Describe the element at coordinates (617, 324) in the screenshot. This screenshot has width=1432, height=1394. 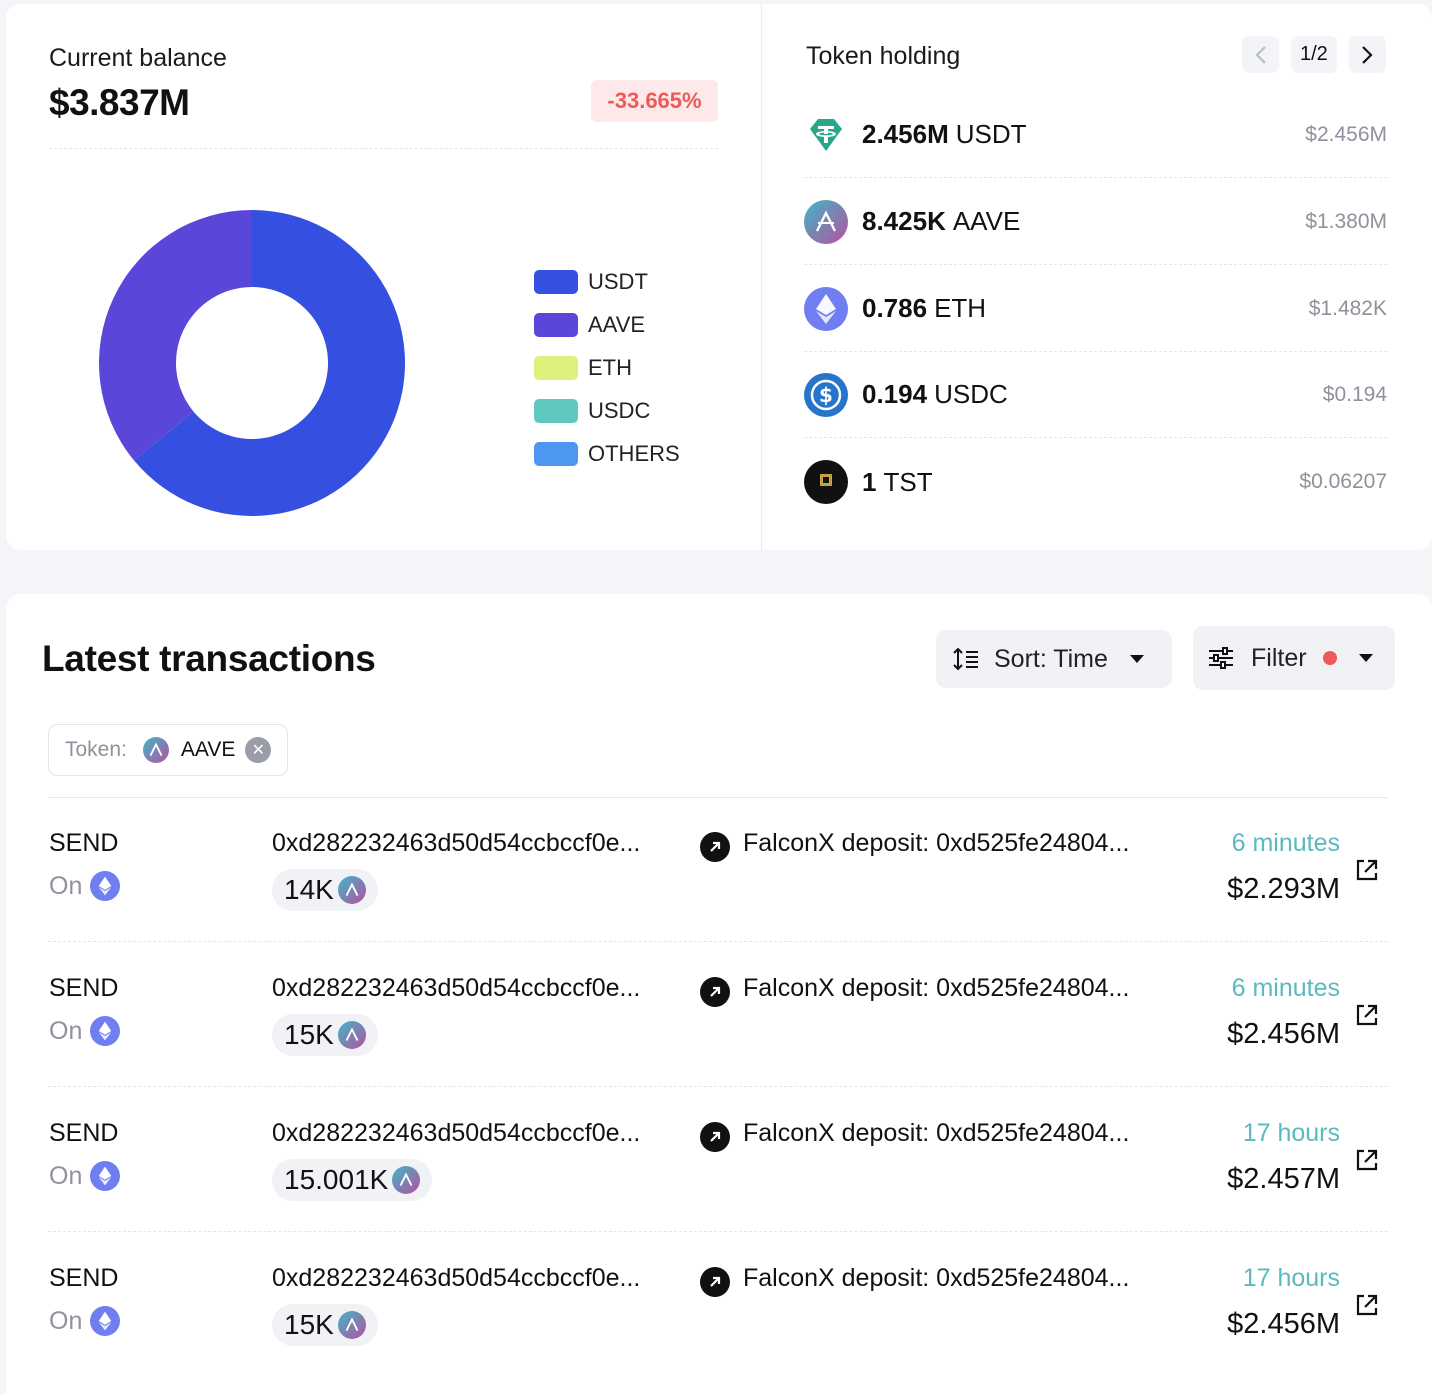
I see `legend-label: AAVE` at that location.